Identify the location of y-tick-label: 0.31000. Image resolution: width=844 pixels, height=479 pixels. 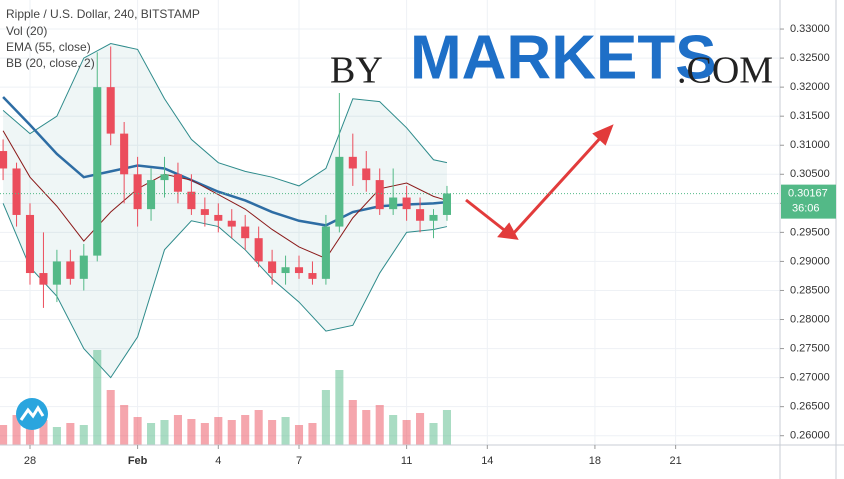
(810, 145).